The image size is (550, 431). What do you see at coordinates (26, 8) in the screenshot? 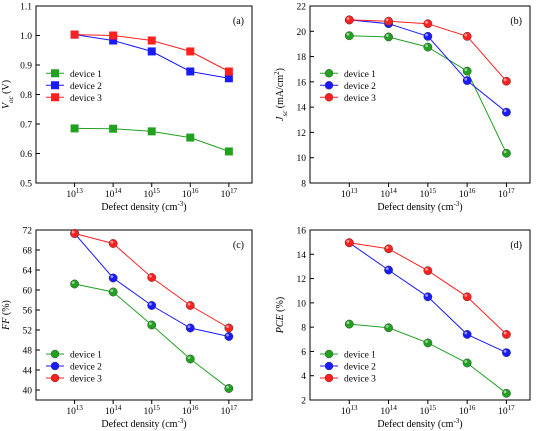
I see `y-tick-label: 1.1` at bounding box center [26, 8].